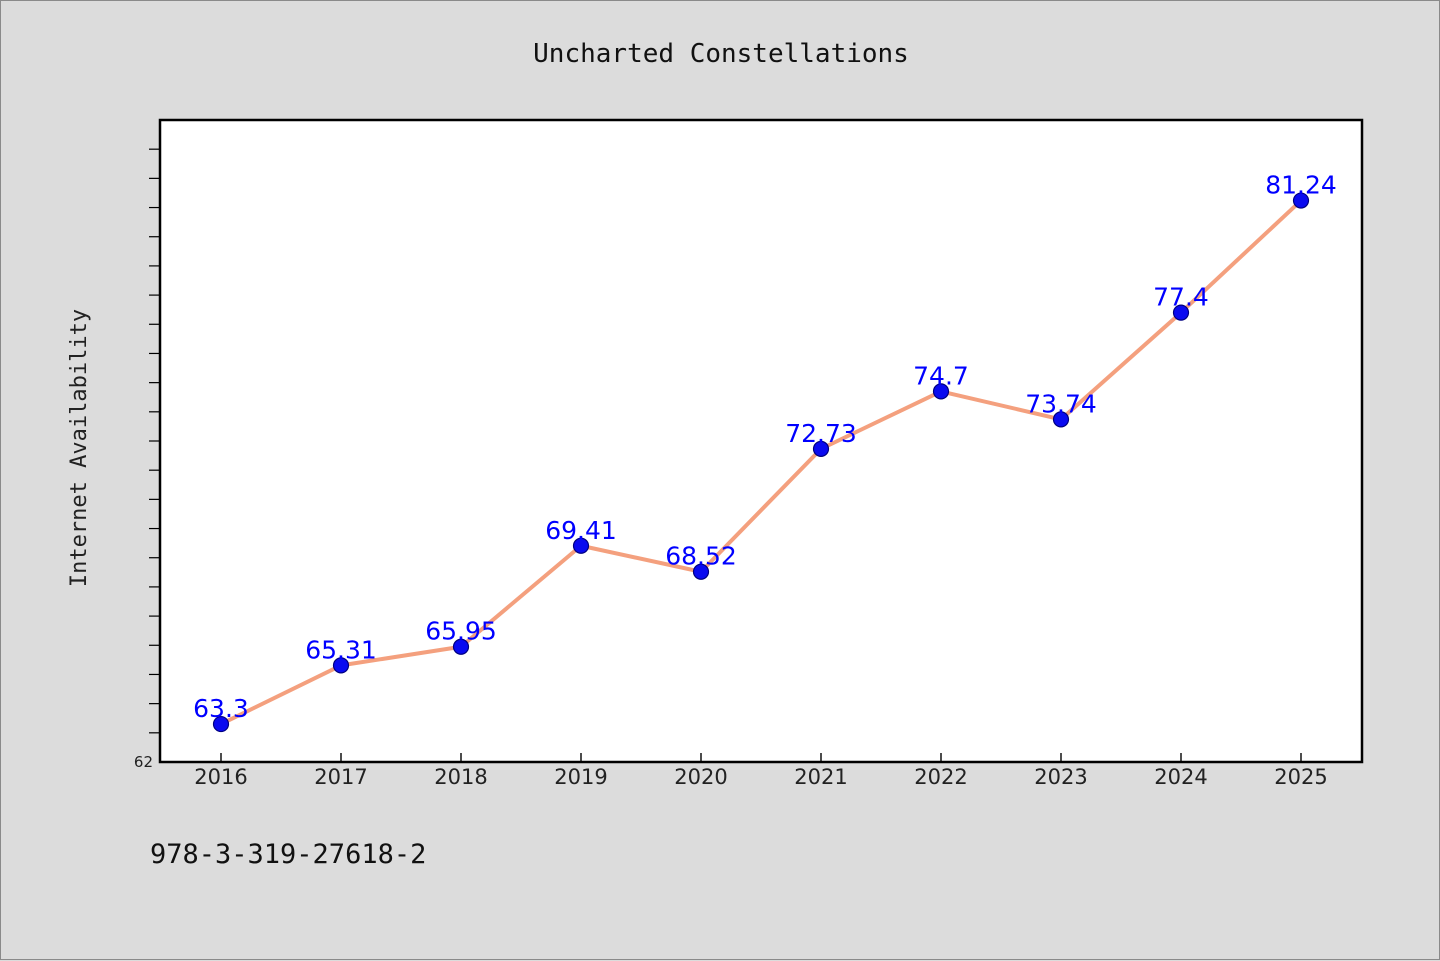 This screenshot has width=1440, height=961. Describe the element at coordinates (147, 459) in the screenshot. I see `y-axis: 62` at that location.